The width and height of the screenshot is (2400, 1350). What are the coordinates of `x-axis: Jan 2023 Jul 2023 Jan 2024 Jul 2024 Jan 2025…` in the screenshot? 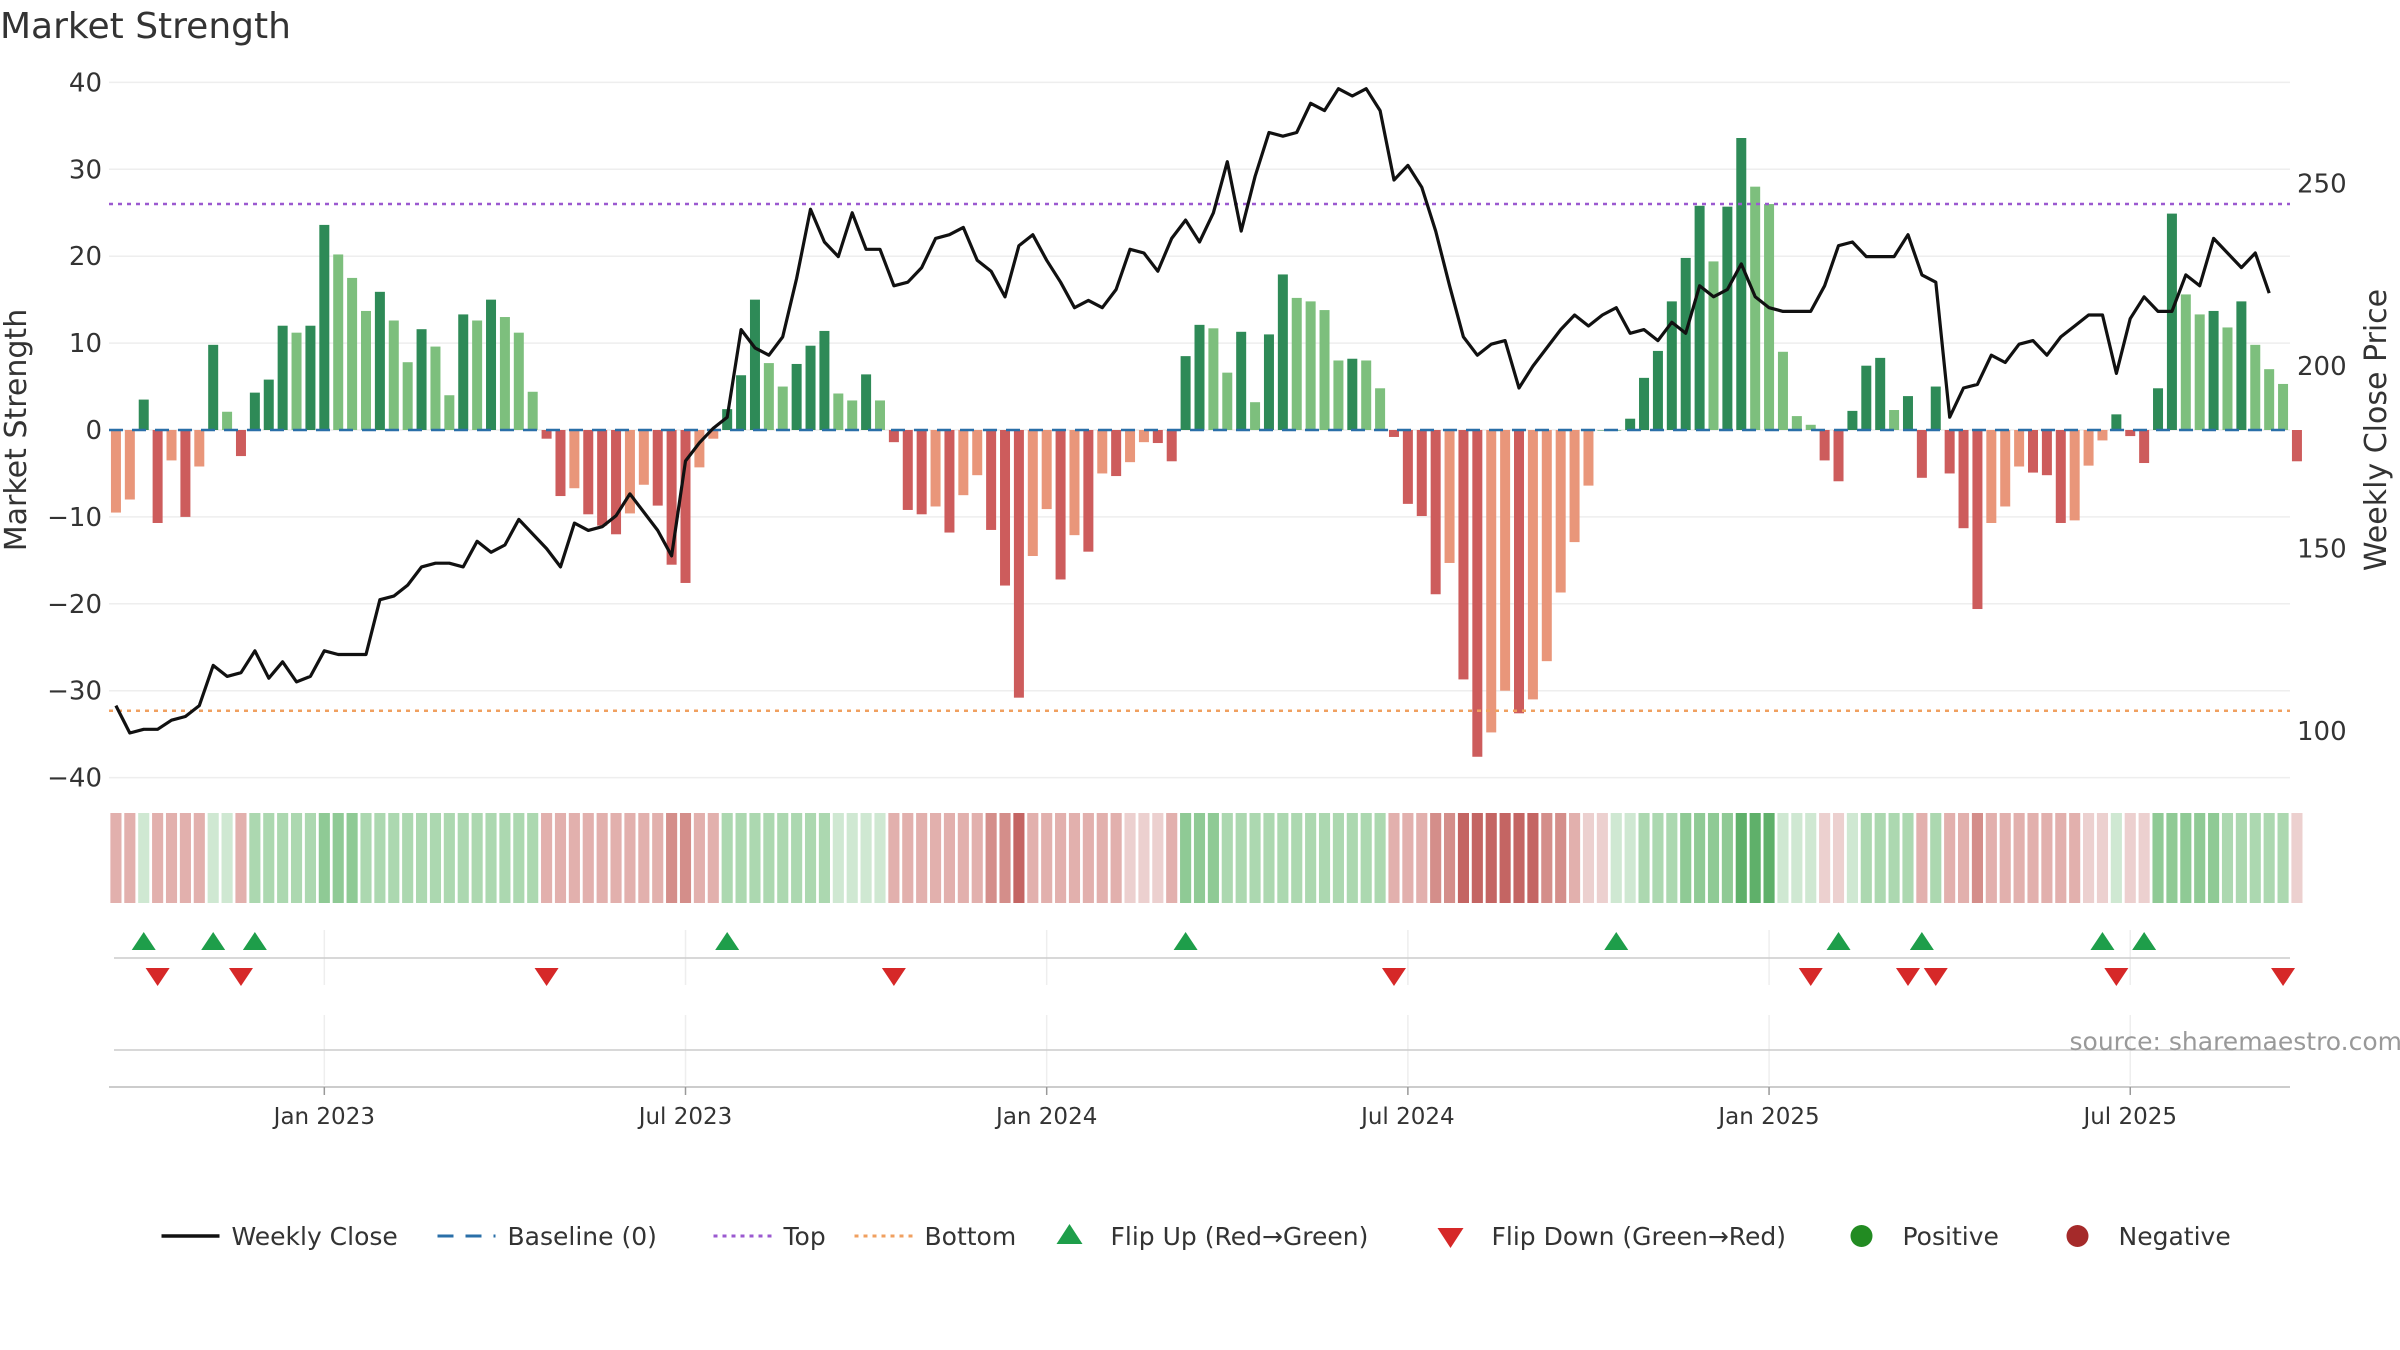 It's located at (1224, 1108).